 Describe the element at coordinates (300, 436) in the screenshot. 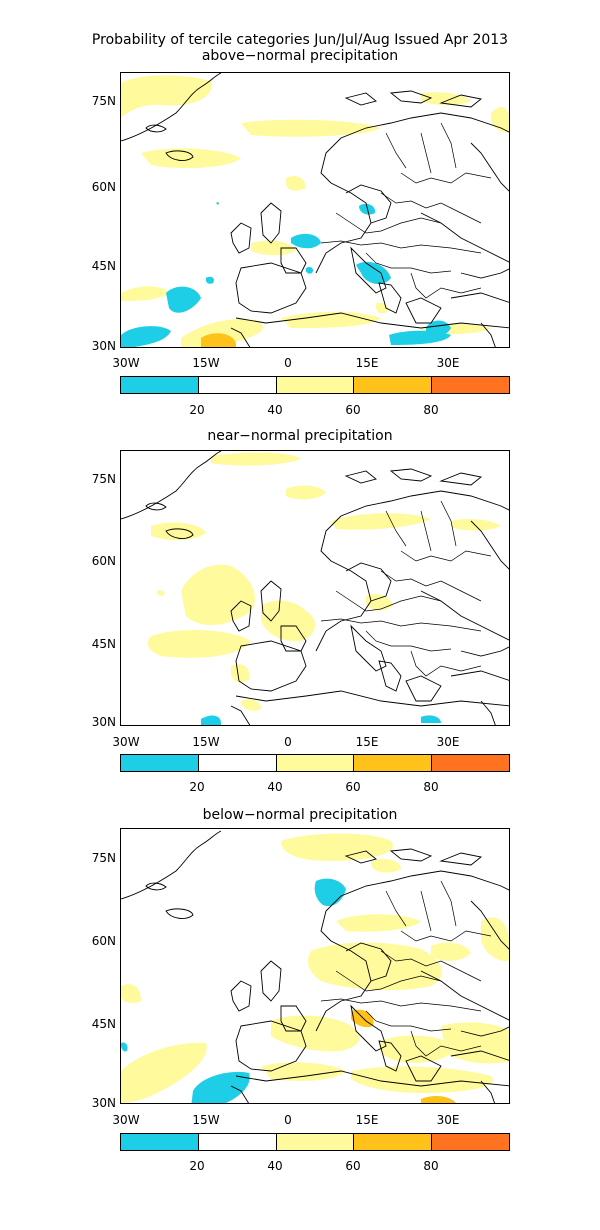

I see `panel-subtitle: near−normal precipitation` at that location.